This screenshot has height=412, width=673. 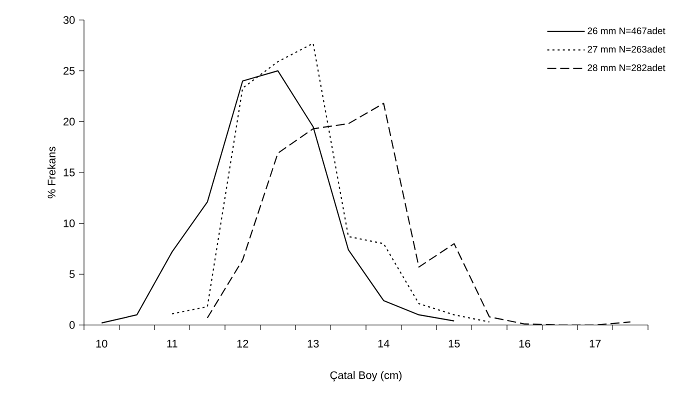 What do you see at coordinates (366, 376) in the screenshot?
I see `x-axis-title: Çatal Boy (cm)` at bounding box center [366, 376].